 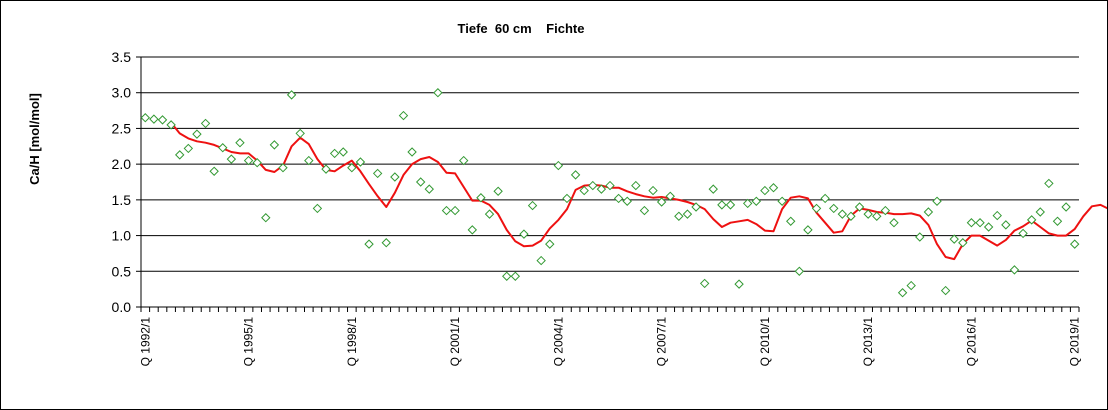 I want to click on x-tick-label: Q 2007/1, so click(x=662, y=342).